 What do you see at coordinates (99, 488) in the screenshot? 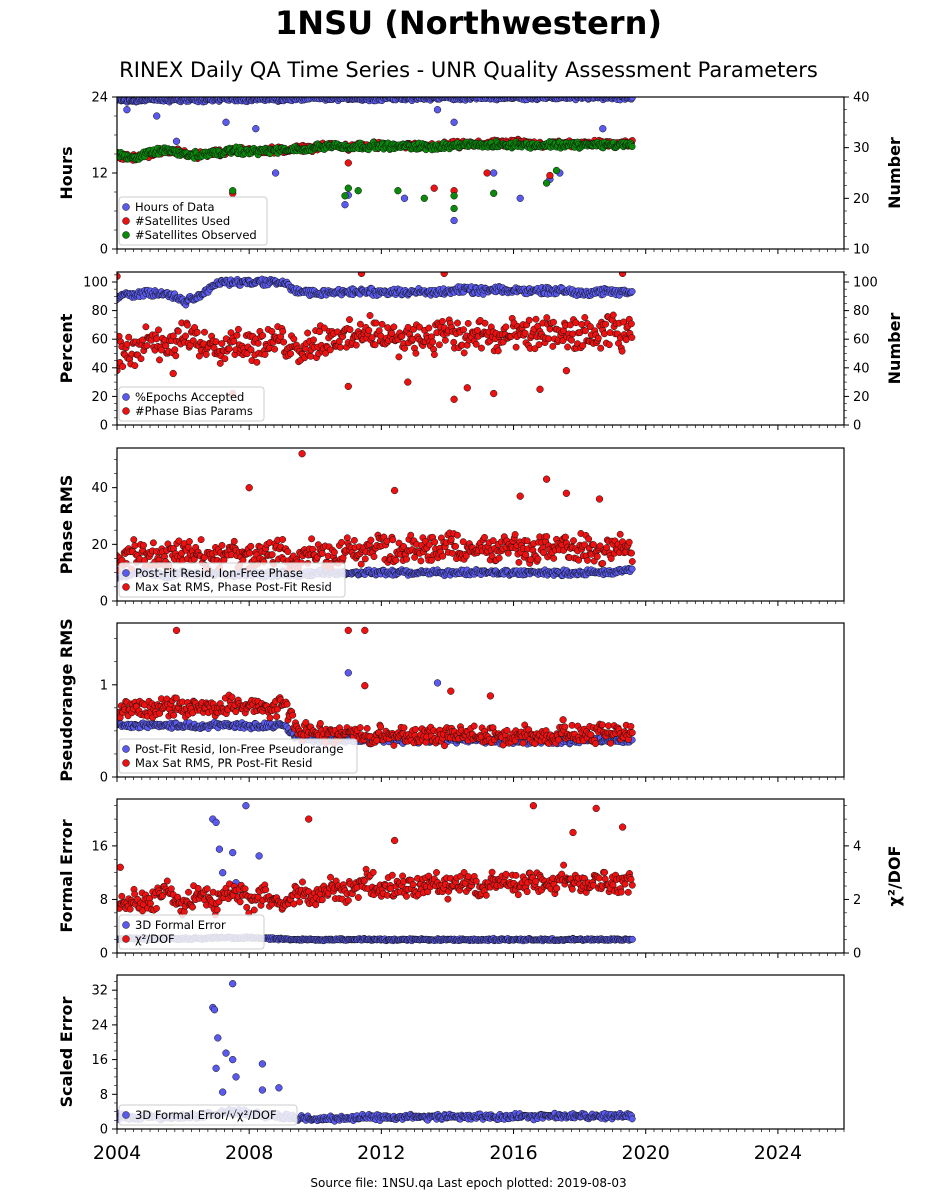
I see `y-tick-label: 40` at bounding box center [99, 488].